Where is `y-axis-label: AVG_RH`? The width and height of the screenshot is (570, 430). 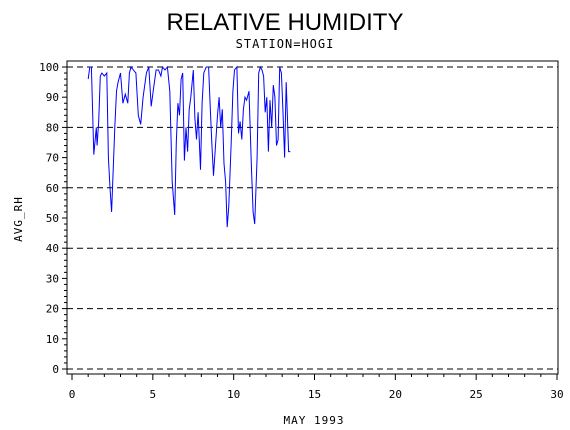 y-axis-label: AVG_RH is located at coordinates (18, 219).